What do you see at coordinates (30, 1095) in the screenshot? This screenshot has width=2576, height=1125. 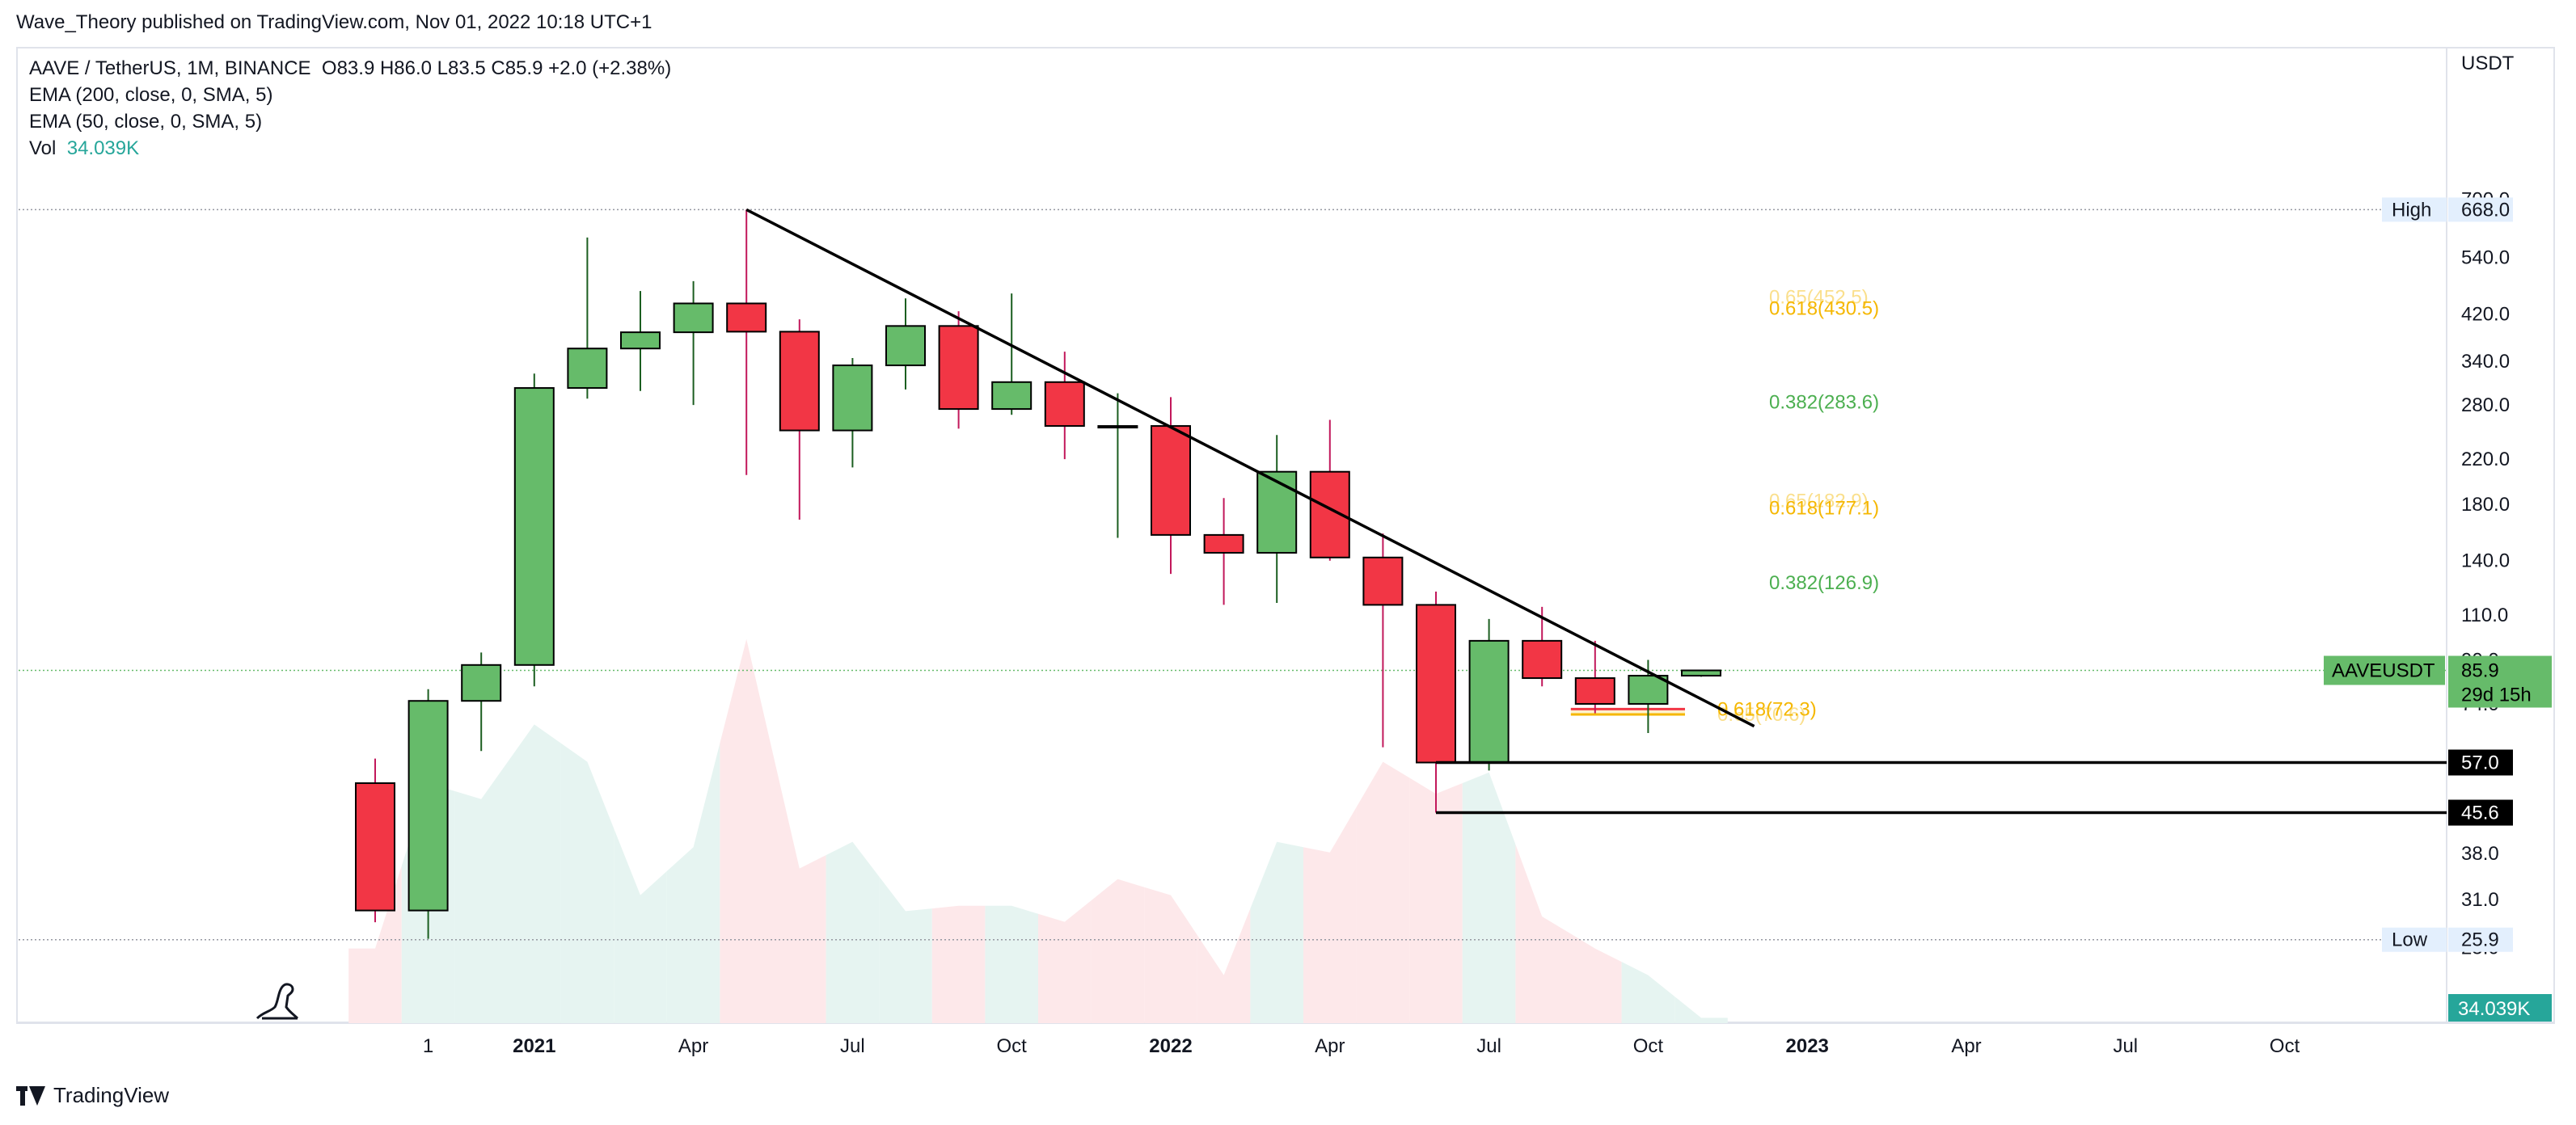 I see `tradingview-logo-icon` at bounding box center [30, 1095].